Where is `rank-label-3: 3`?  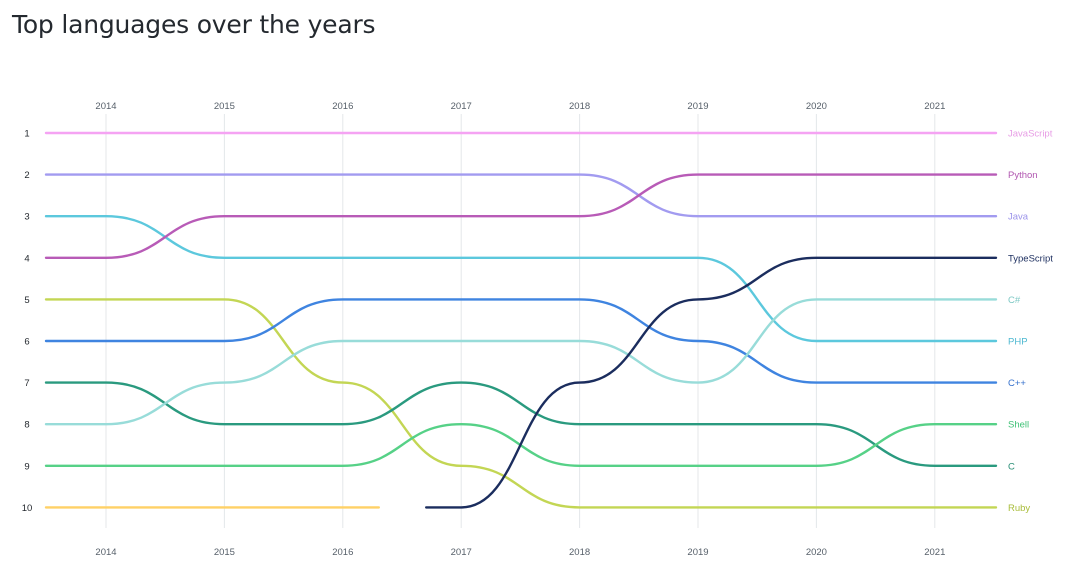 rank-label-3: 3 is located at coordinates (26, 217).